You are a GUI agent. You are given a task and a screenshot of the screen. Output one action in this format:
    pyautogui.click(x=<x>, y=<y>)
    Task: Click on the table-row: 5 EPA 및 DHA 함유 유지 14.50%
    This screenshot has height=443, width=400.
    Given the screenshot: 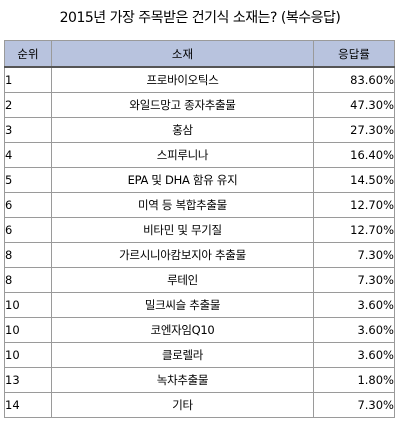 What is the action you would take?
    pyautogui.click(x=199, y=180)
    